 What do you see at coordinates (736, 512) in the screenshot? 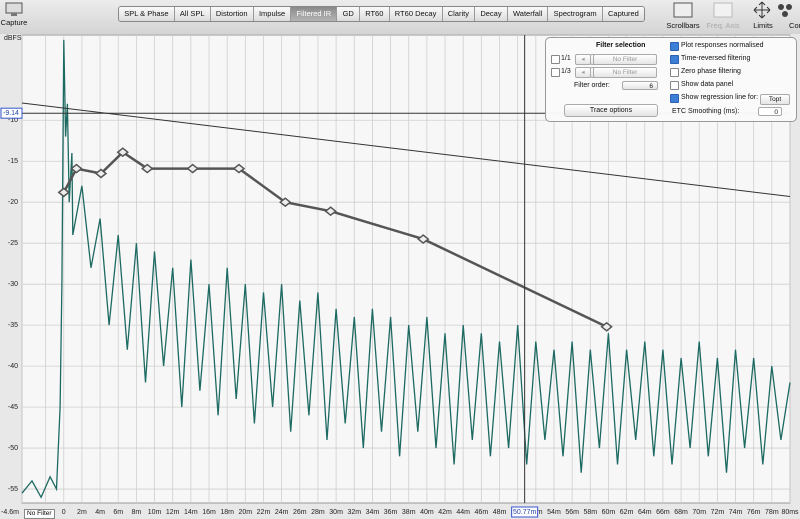
I see `x-tick-label: 74m` at bounding box center [736, 512].